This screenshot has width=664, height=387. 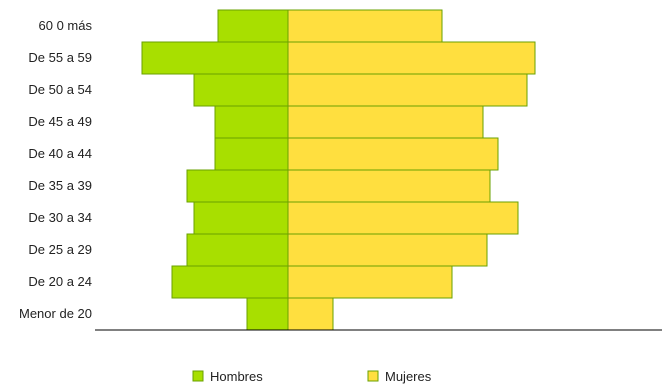 I want to click on legend-swatch-mujeres, so click(x=373, y=376).